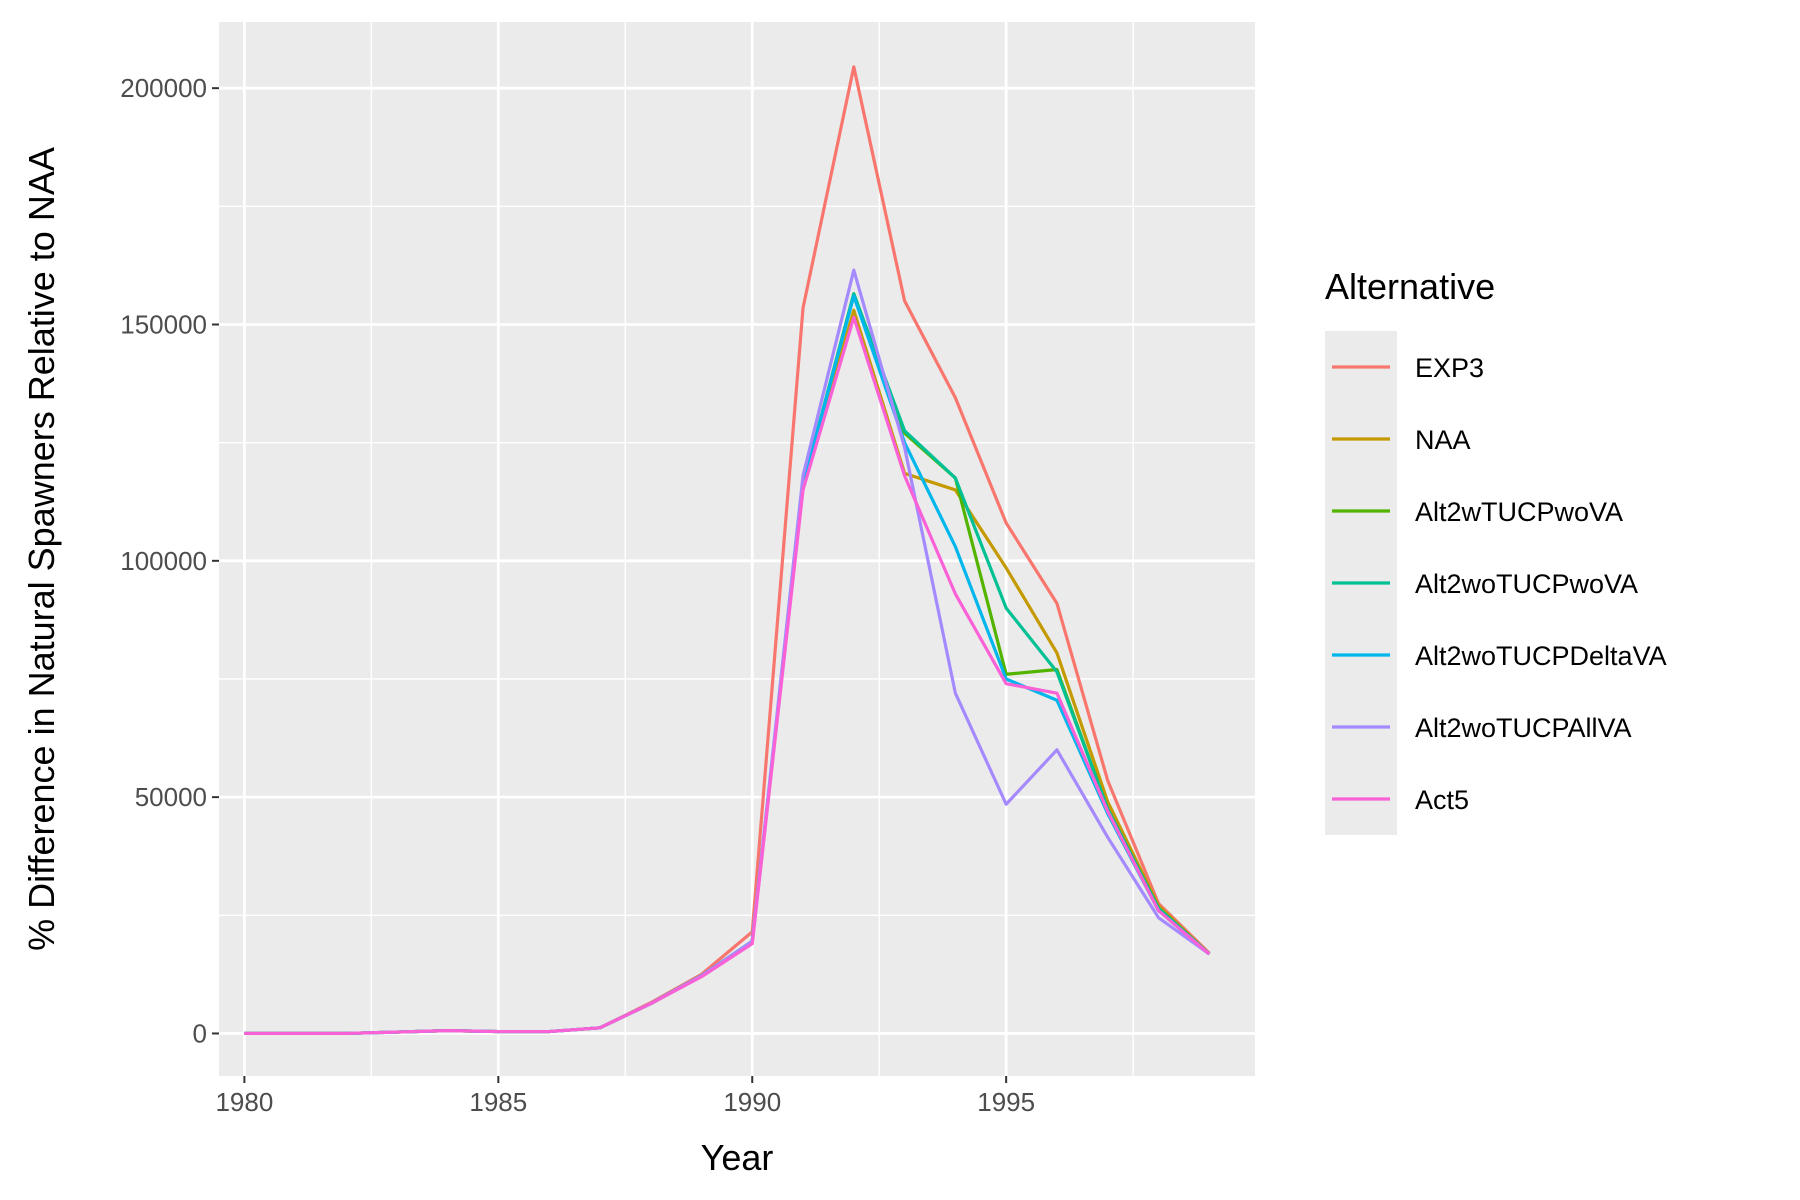 The image size is (1800, 1200). Describe the element at coordinates (1442, 800) in the screenshot. I see `legend-label: Act5` at that location.